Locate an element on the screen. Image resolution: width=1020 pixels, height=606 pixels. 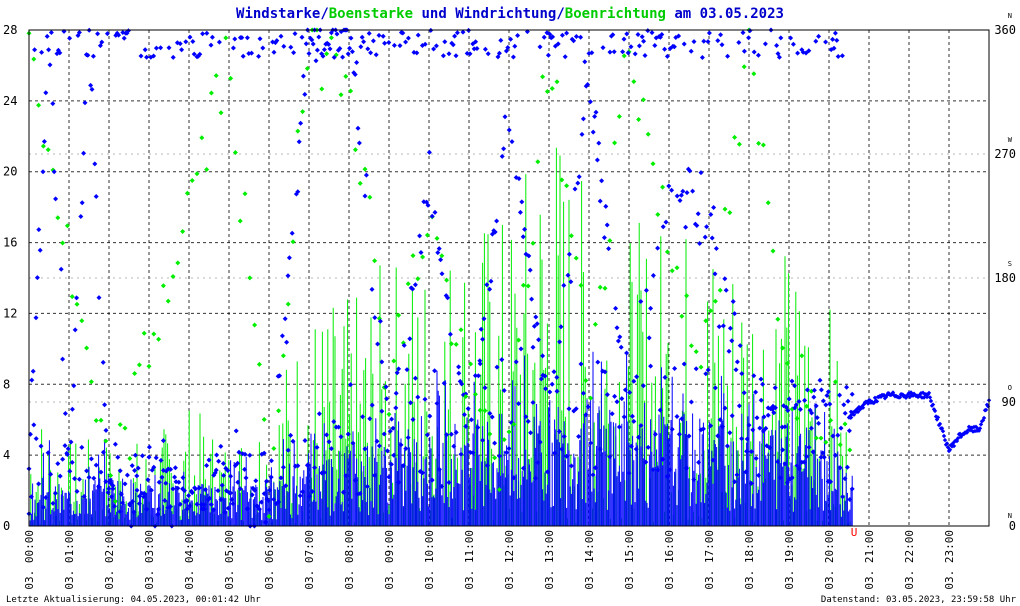
x-tick-label: 03. 03:00 is located at coordinates (149, 560).